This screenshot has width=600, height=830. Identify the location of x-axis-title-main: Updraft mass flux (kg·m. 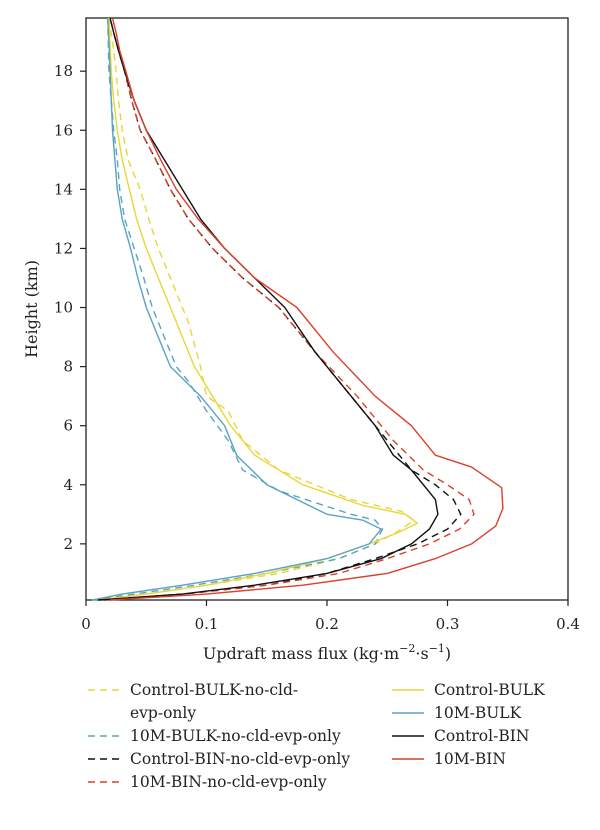
(301, 653).